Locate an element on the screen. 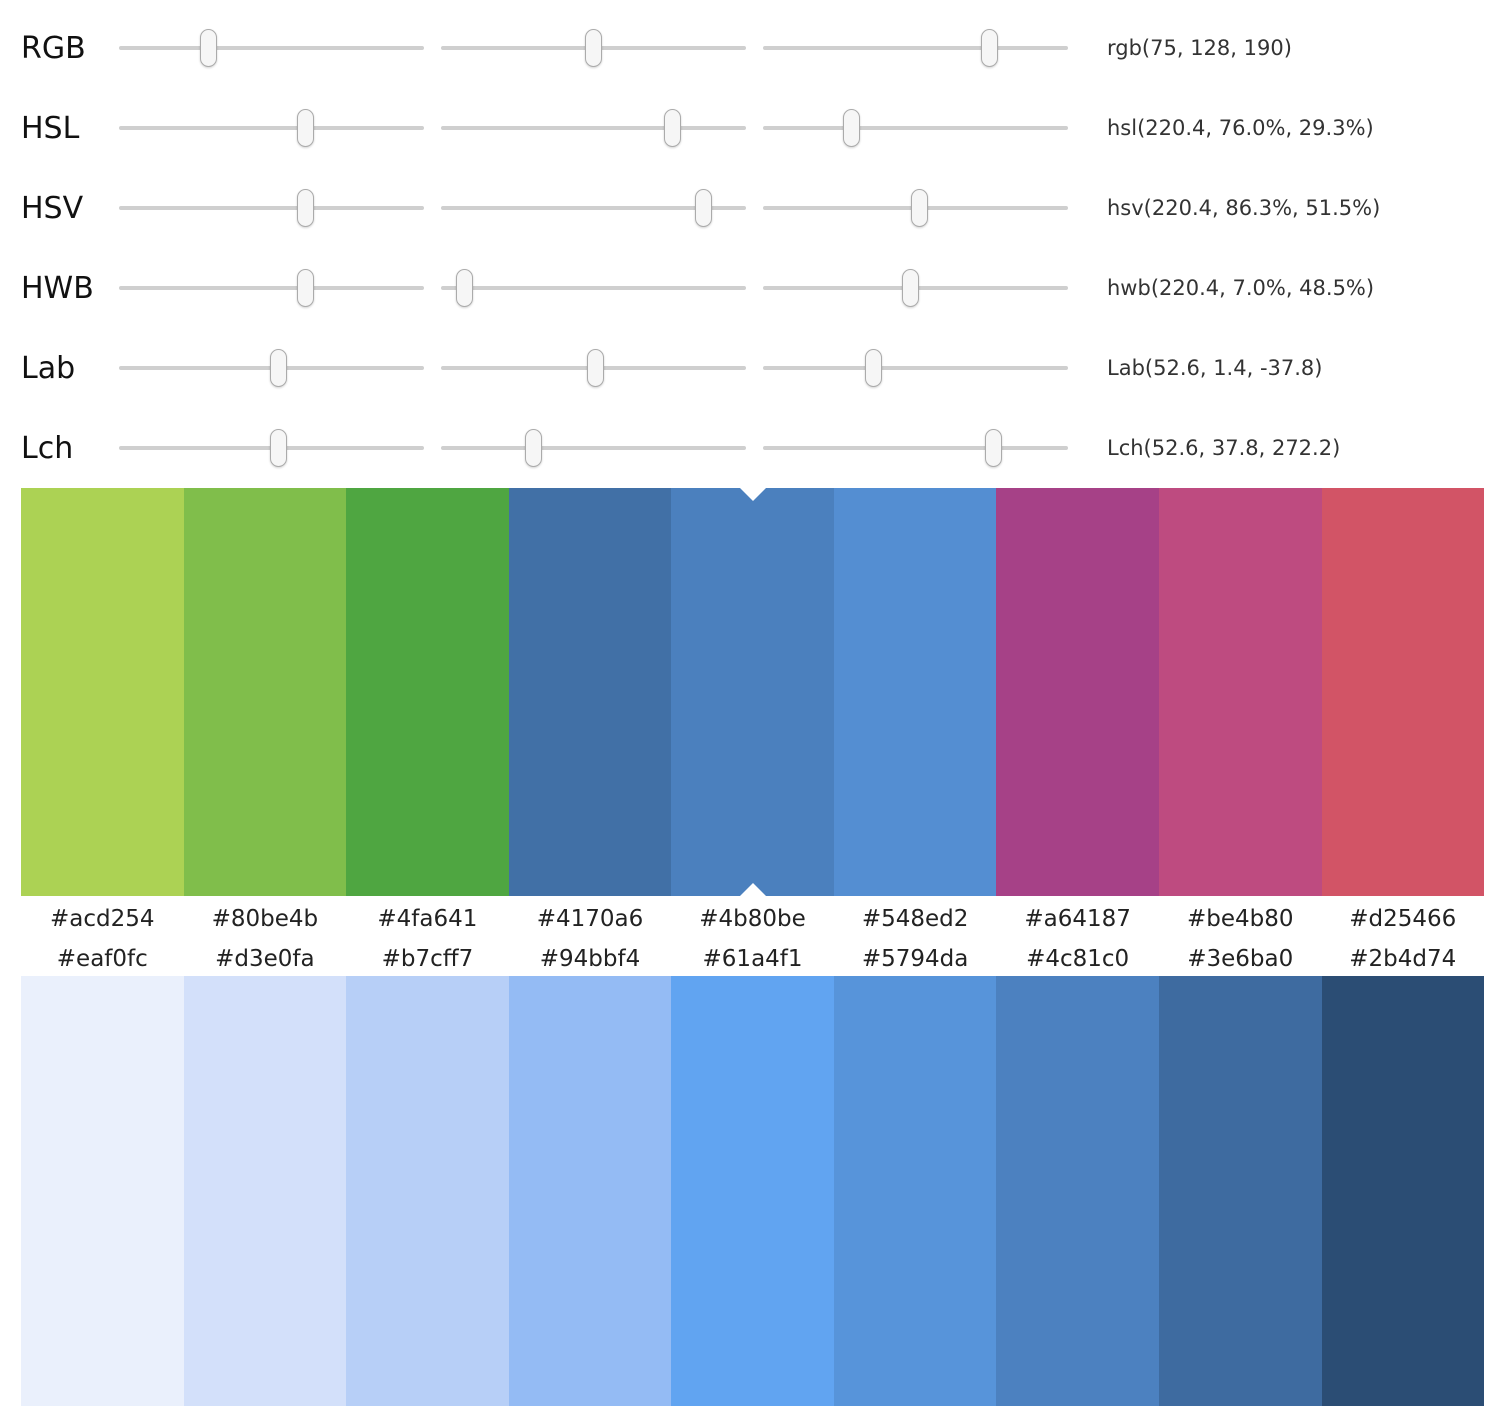 Image resolution: width=1501 pixels, height=1415 pixels. swatch-hex-label: #80be4b is located at coordinates (265, 919).